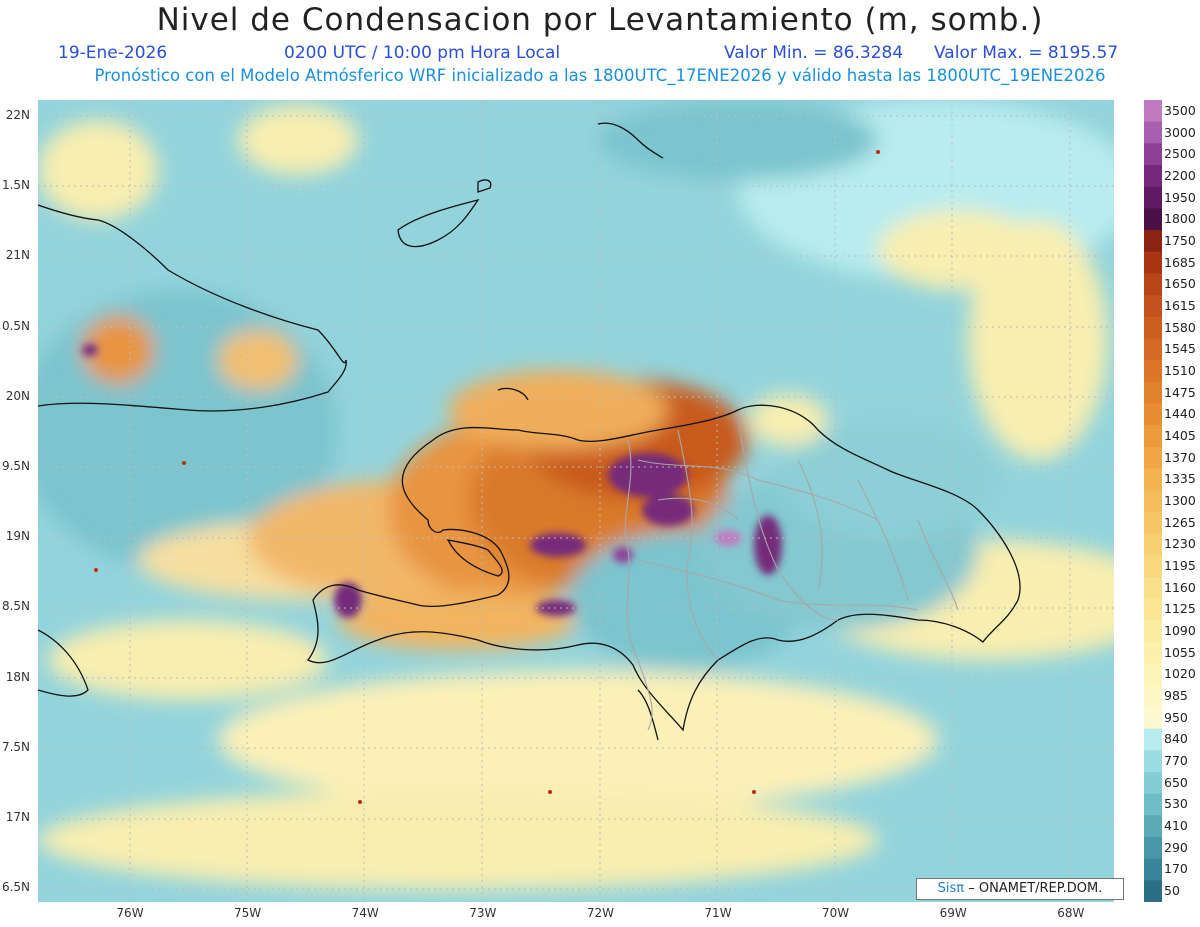 This screenshot has width=1200, height=927. I want to click on valor-min: Valor Min. = 86.3284, so click(814, 53).